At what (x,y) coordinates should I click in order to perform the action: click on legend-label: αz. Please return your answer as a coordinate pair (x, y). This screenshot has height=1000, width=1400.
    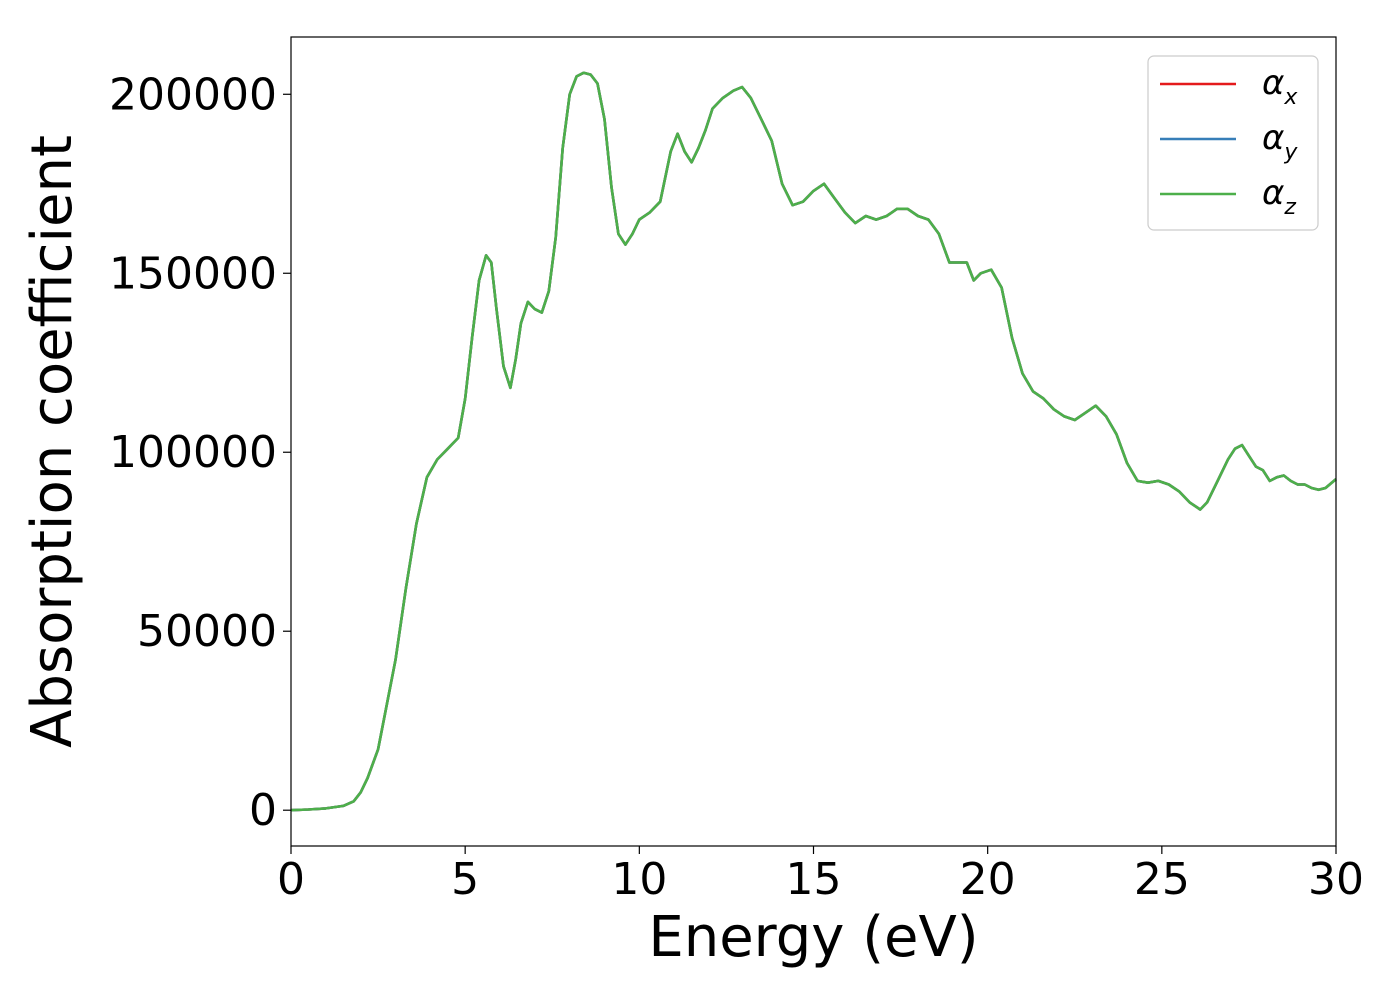
    Looking at the image, I should click on (1279, 196).